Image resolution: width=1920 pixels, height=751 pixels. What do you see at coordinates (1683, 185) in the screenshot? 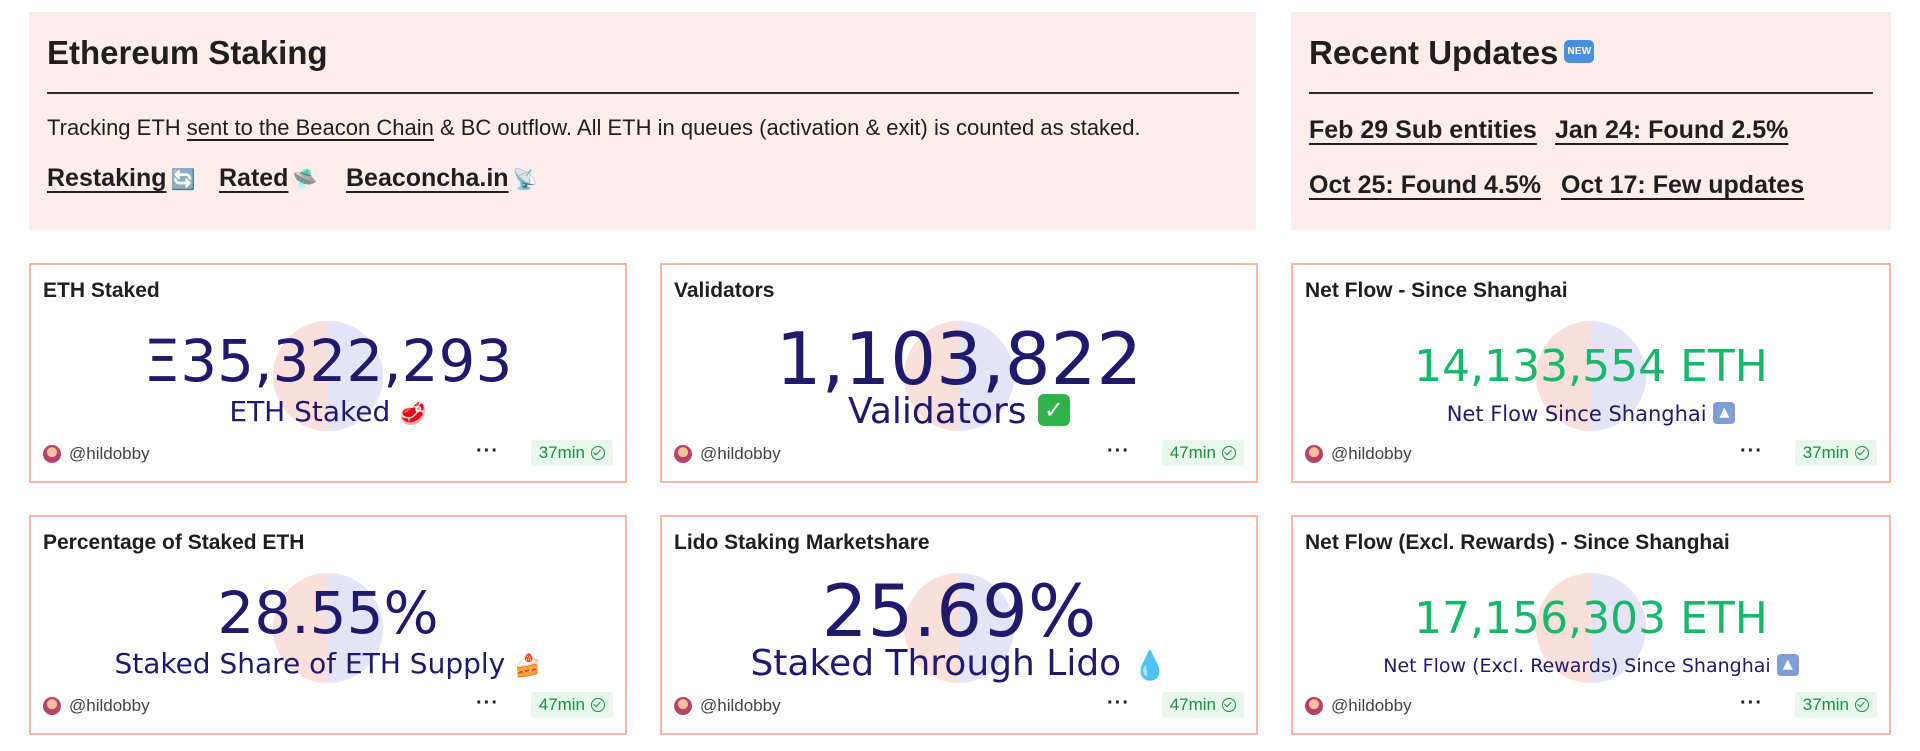
I see `update-link-oct17: Oct 17: Few updates` at bounding box center [1683, 185].